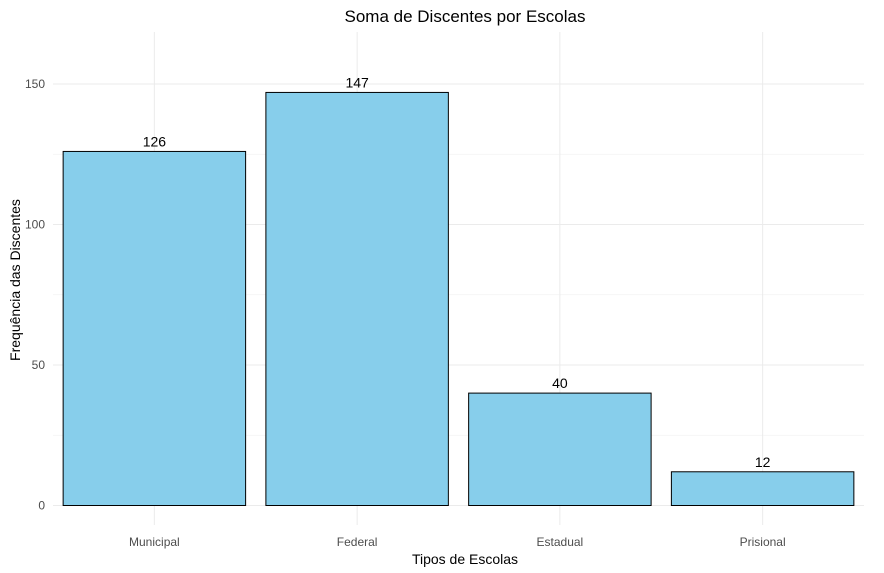 This screenshot has height=573, width=884. What do you see at coordinates (15, 280) in the screenshot?
I see `y-axis-title: Frequência das Discentes` at bounding box center [15, 280].